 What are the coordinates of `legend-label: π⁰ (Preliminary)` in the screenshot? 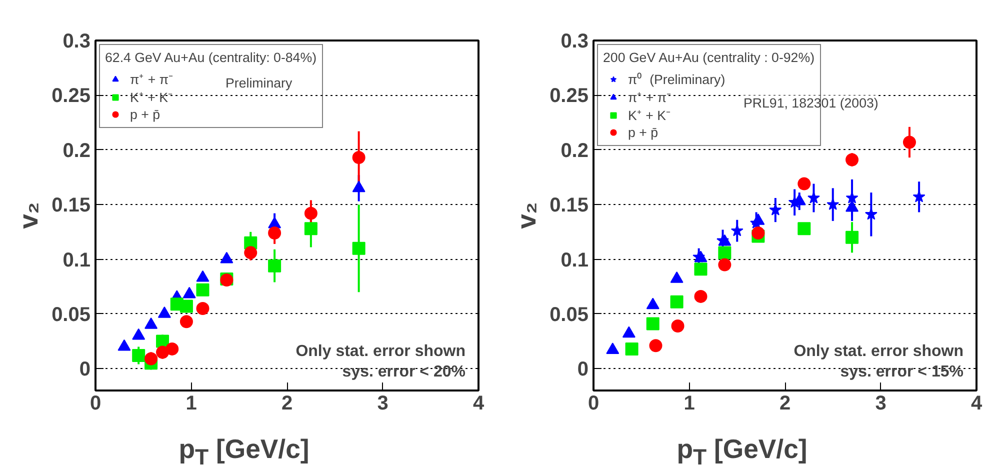 It's located at (677, 79).